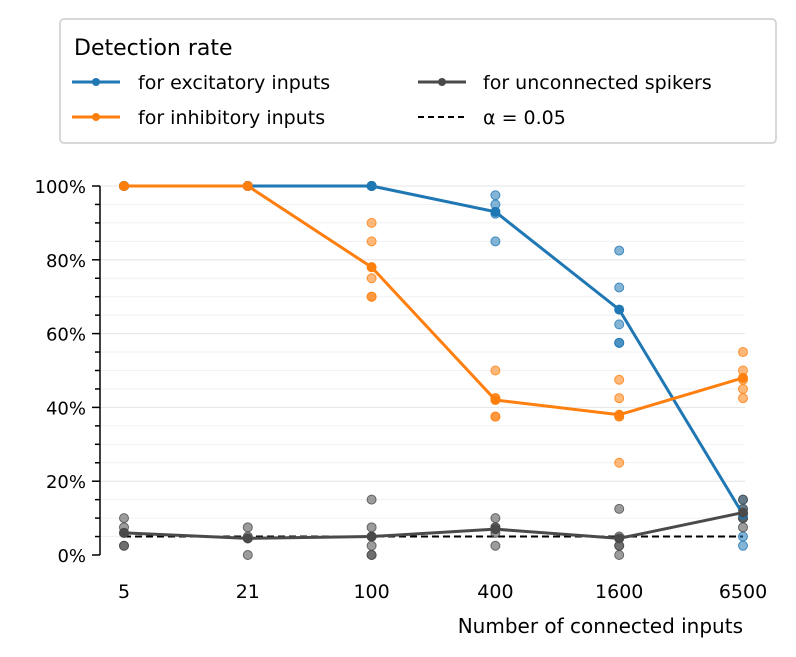  Describe the element at coordinates (66, 482) in the screenshot. I see `y-tick-label: 20%` at that location.